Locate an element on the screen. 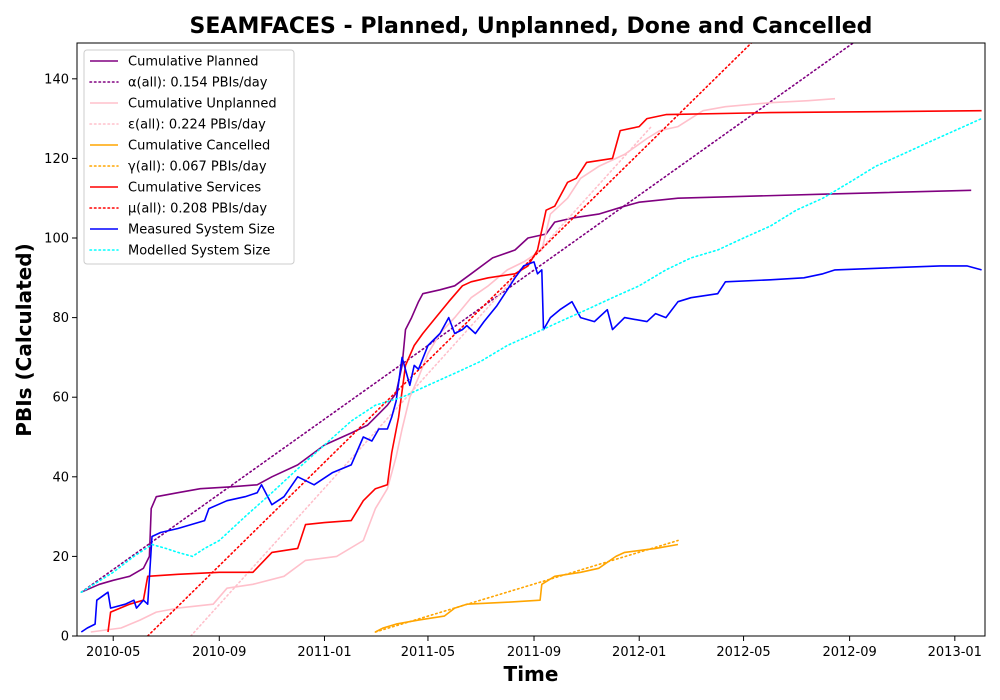  x-tick-label: 2013-01 is located at coordinates (955, 652).